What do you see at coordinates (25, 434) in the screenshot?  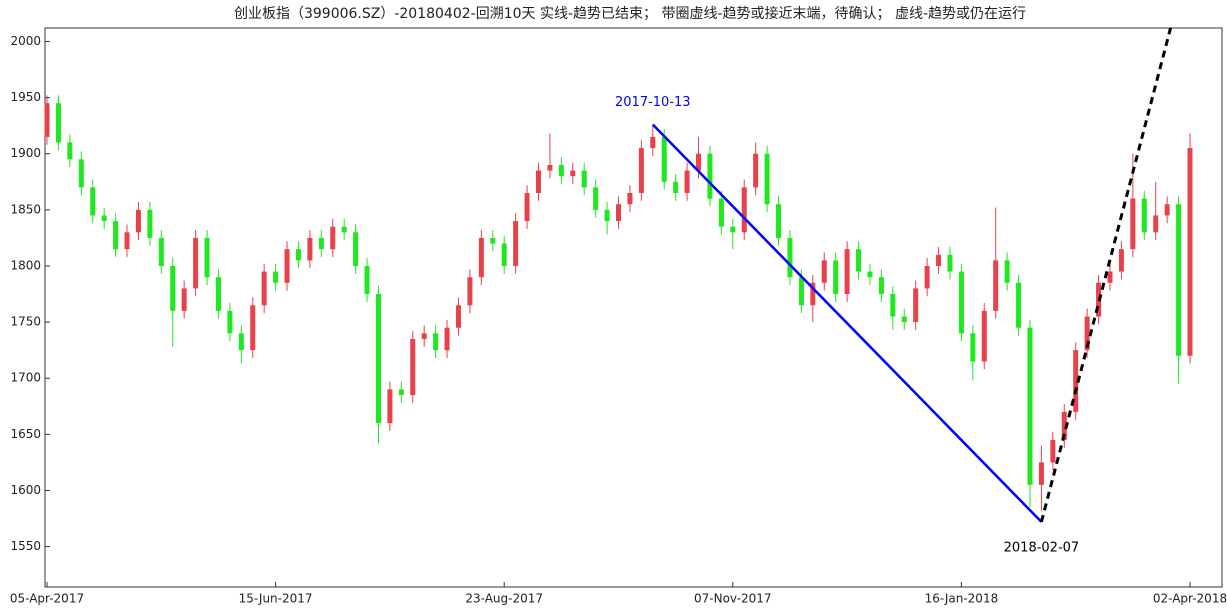 I see `y-tick-label: 1650` at bounding box center [25, 434].